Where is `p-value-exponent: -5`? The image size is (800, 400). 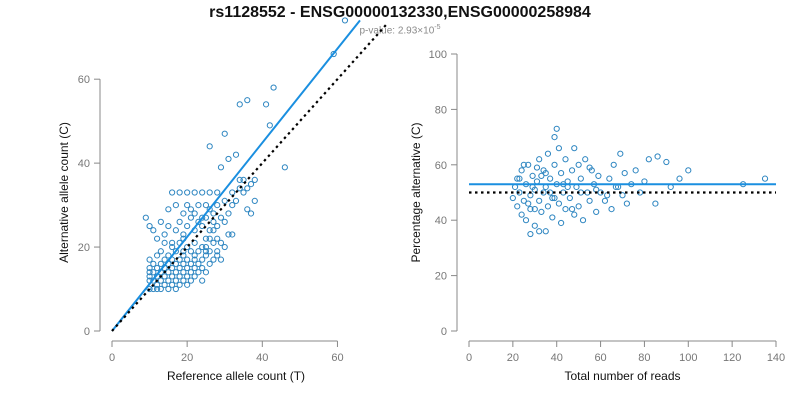 p-value-exponent: -5 is located at coordinates (437, 27).